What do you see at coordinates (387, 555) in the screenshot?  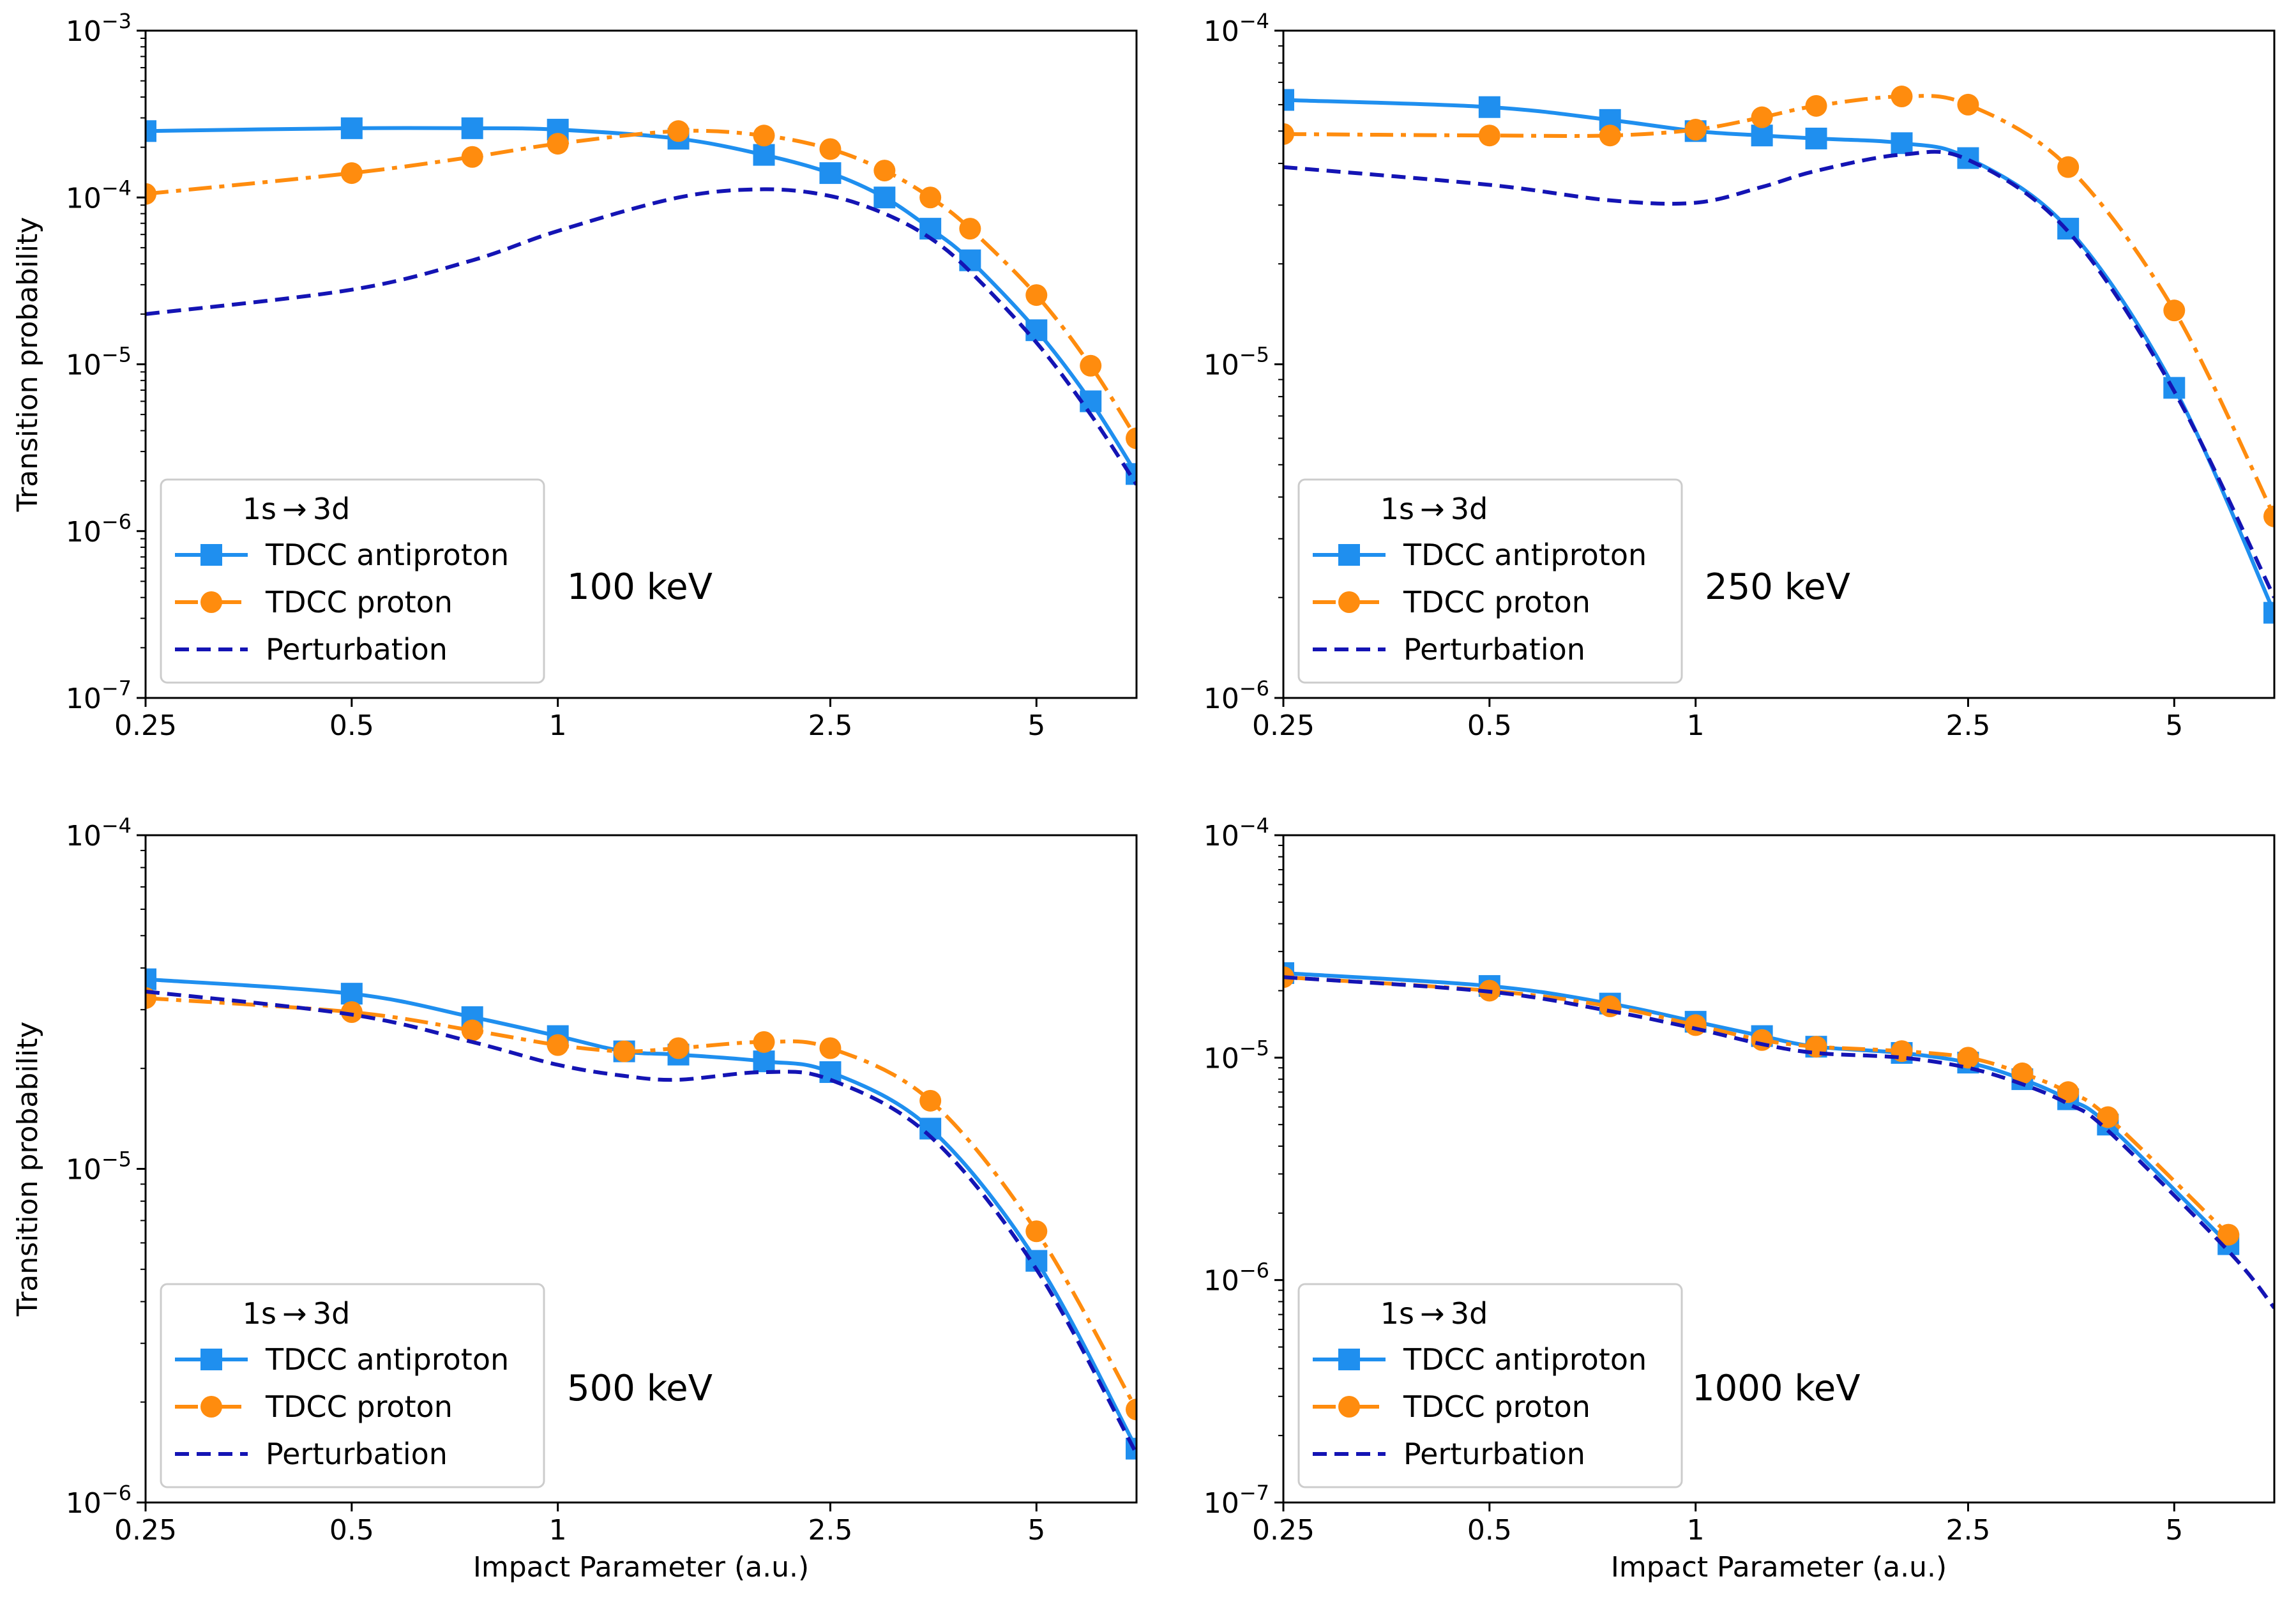 I see `legend-label: TDCC antiproton` at bounding box center [387, 555].